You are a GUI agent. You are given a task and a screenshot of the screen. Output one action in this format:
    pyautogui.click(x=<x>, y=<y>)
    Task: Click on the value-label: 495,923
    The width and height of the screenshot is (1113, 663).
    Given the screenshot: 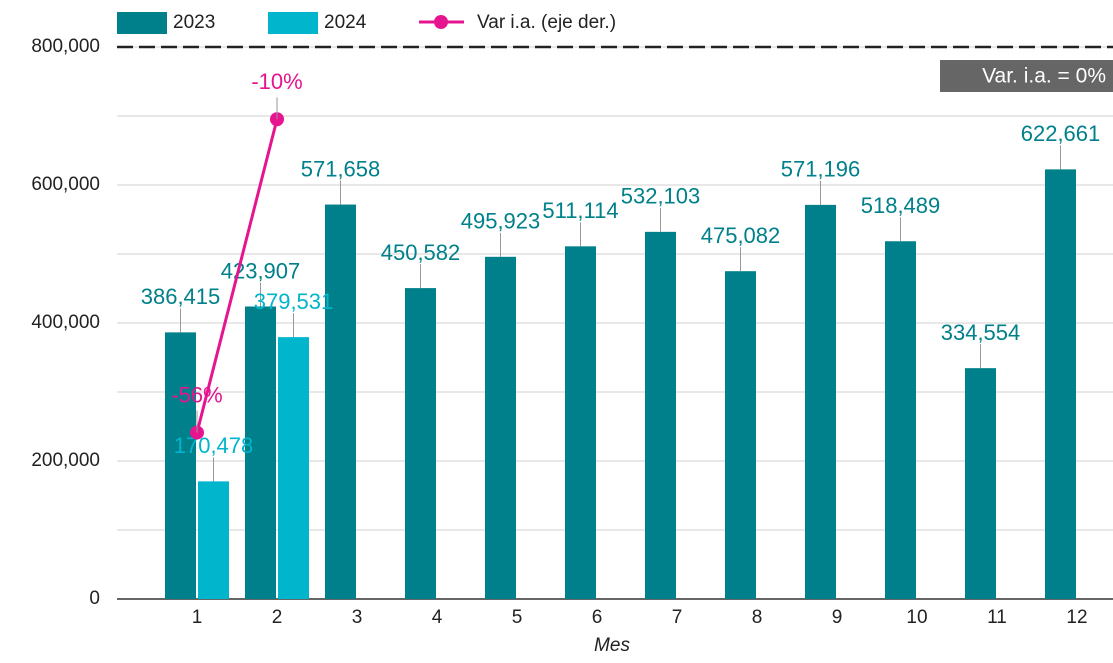 What is the action you would take?
    pyautogui.click(x=501, y=221)
    